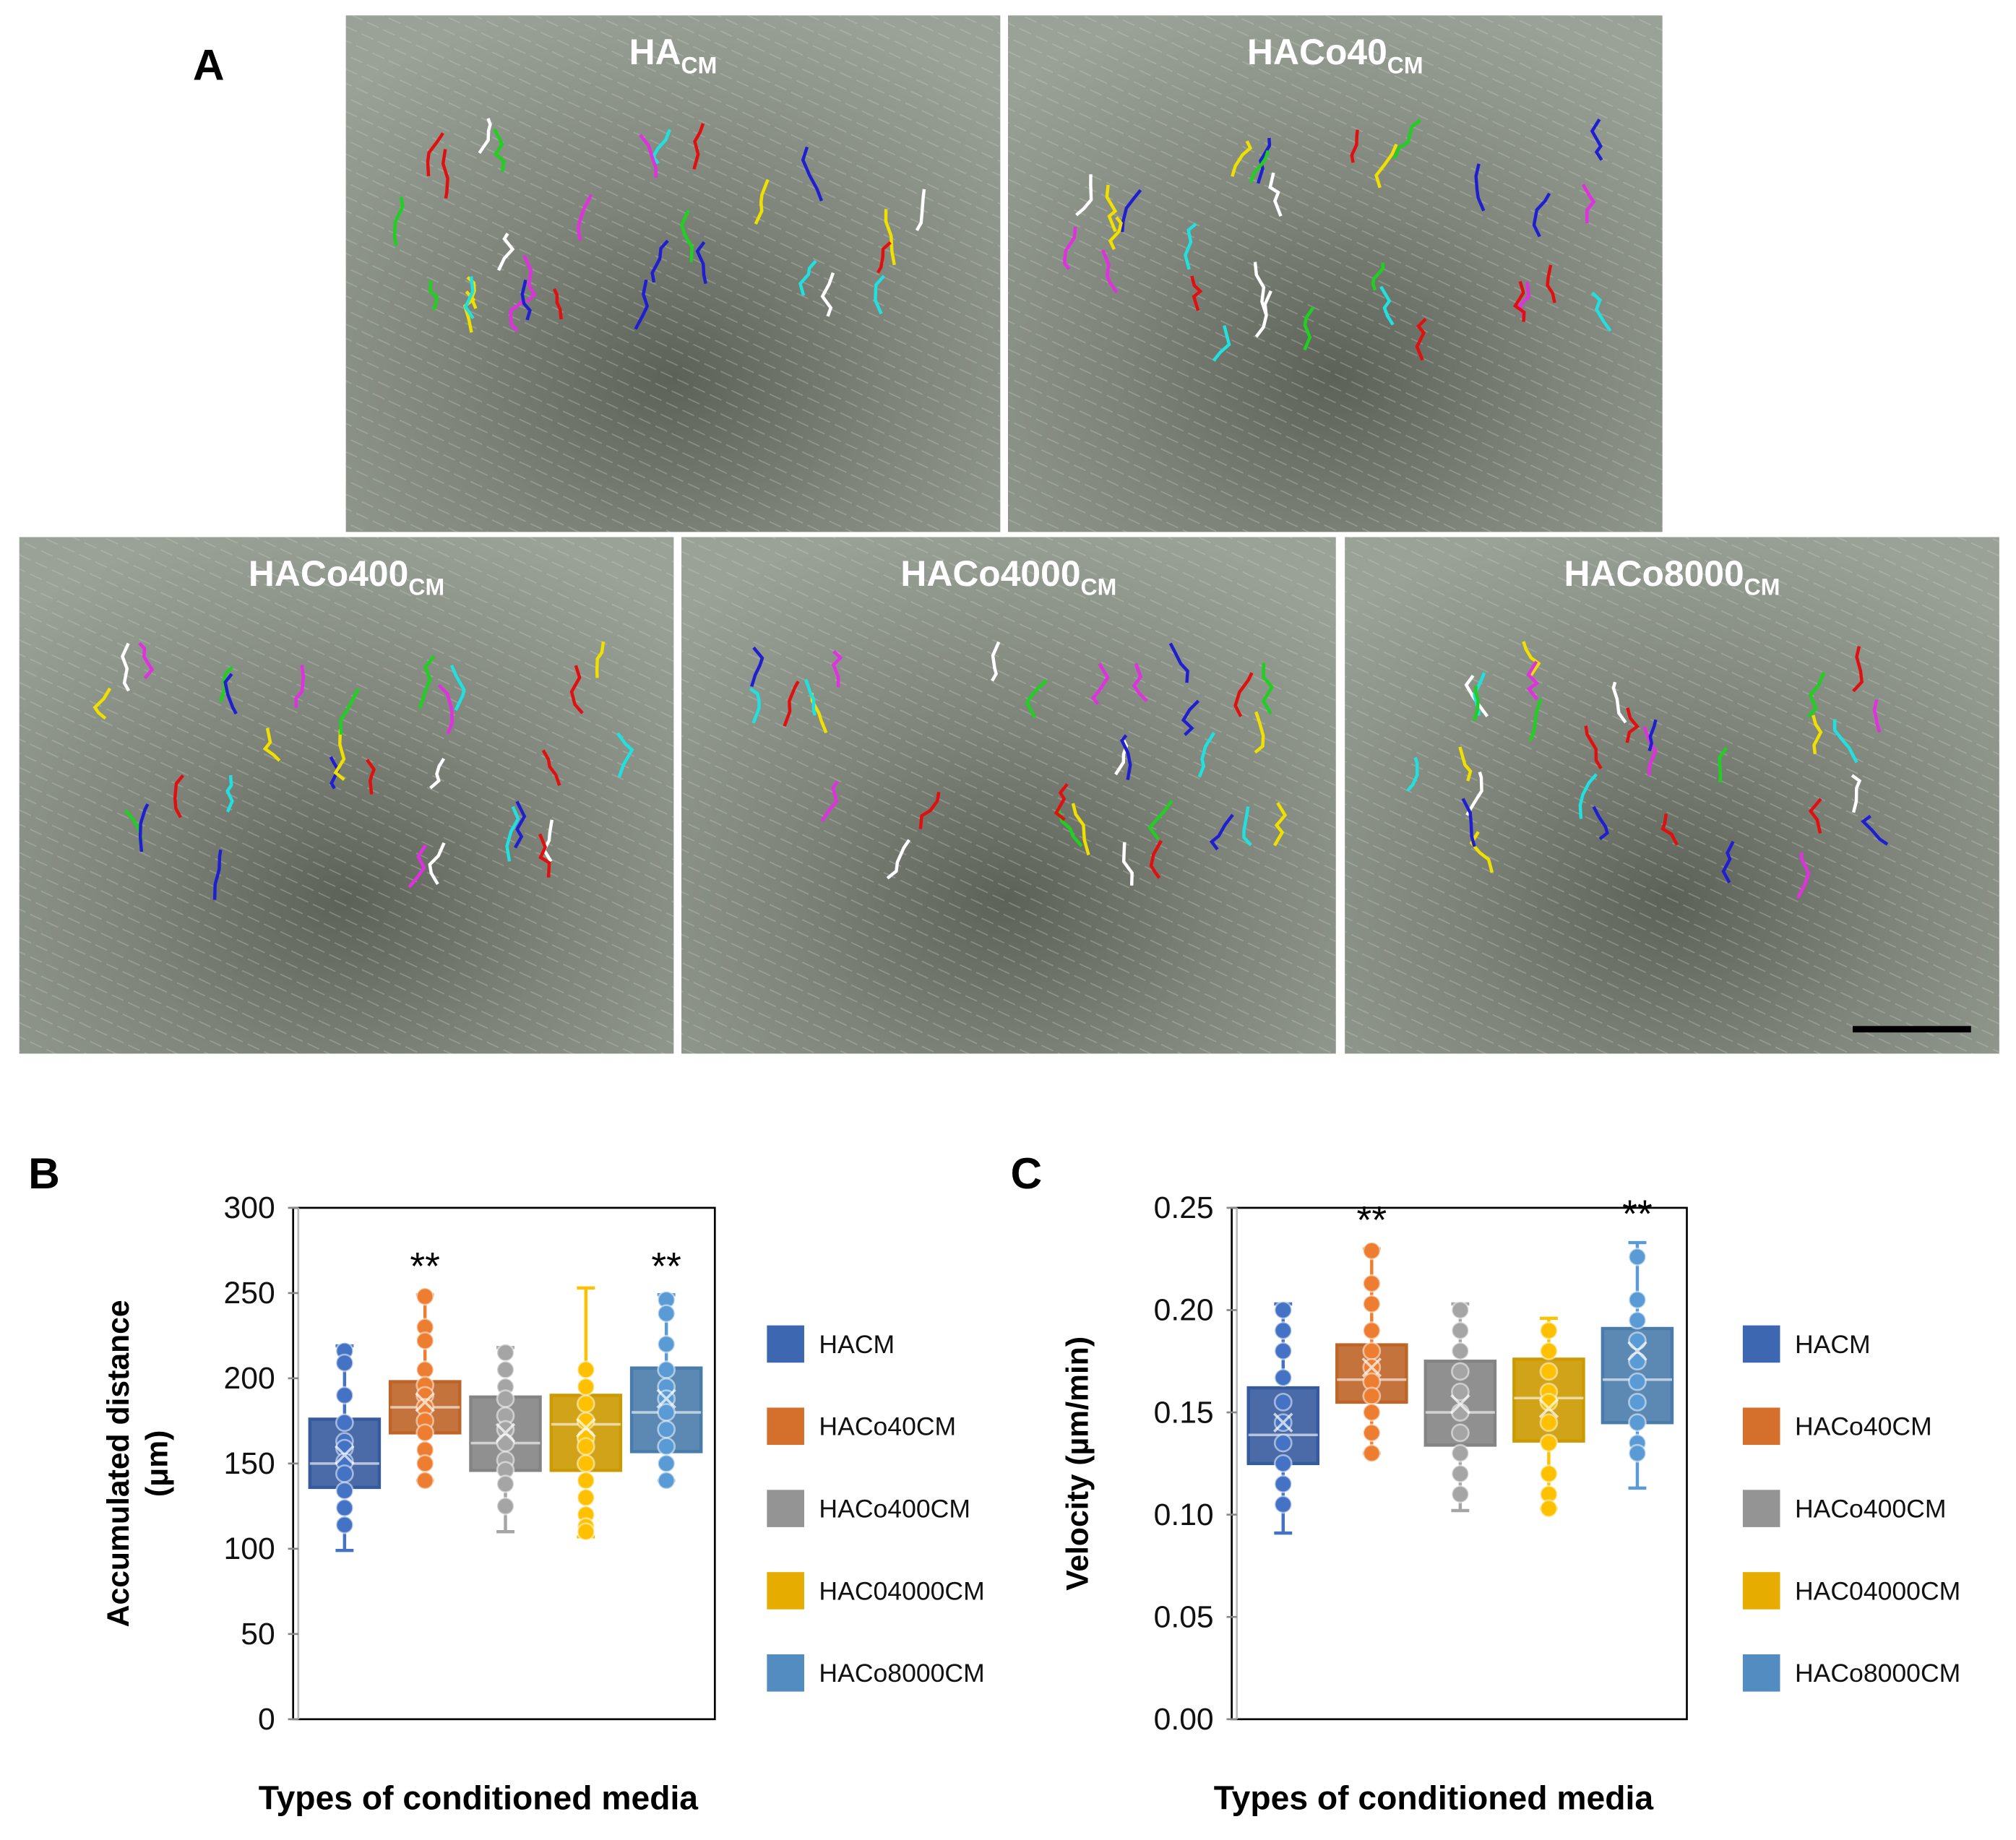 The width and height of the screenshot is (2016, 1840). I want to click on y-tick-label: 0.15, so click(1184, 1412).